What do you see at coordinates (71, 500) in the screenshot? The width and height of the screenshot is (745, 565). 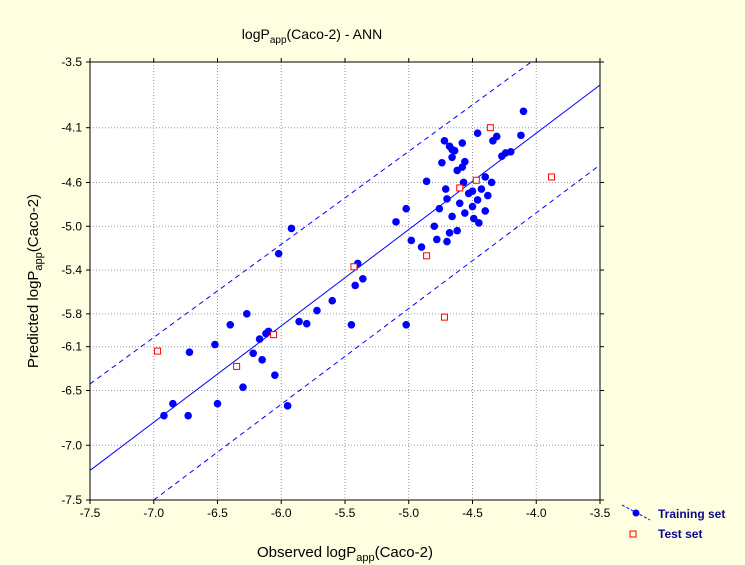 I see `y-tick-label: -7.5` at bounding box center [71, 500].